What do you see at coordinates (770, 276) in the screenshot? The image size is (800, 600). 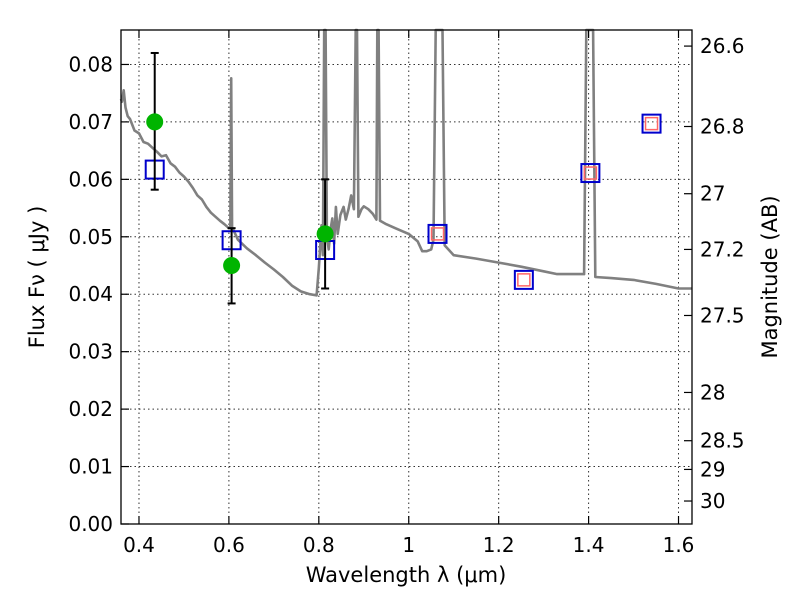 I see `y2-axis-label: Magnitude (AB)` at bounding box center [770, 276].